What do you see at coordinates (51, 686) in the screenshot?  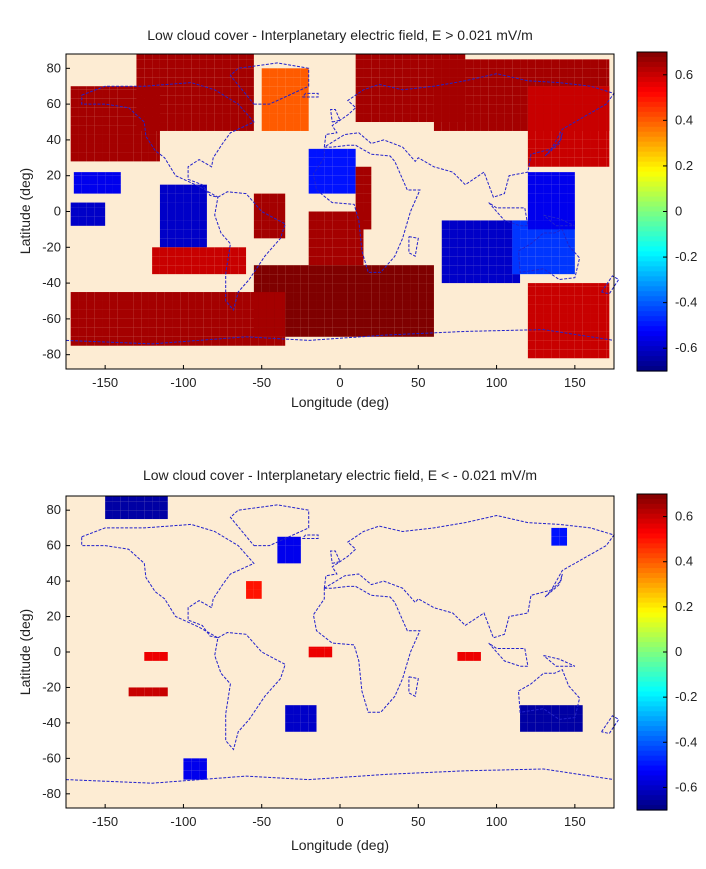 I see `y-tick-label: -20` at bounding box center [51, 686].